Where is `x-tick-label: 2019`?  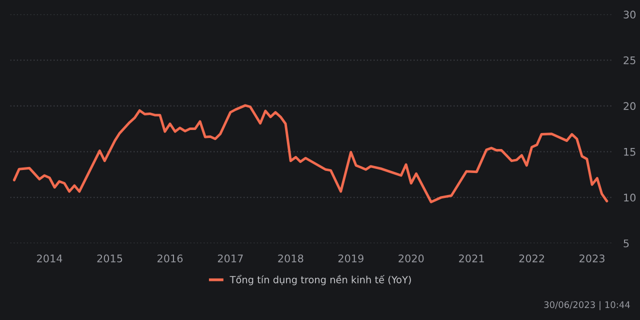 x-tick-label: 2019 is located at coordinates (351, 258).